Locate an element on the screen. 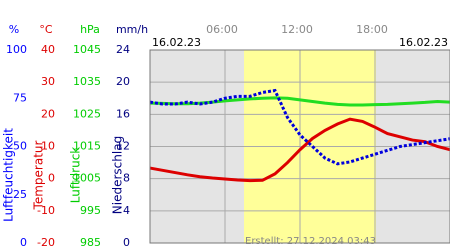 Image resolution: width=450 pixels, height=250 pixels. y-tick-label: 1045 is located at coordinates (87, 49).